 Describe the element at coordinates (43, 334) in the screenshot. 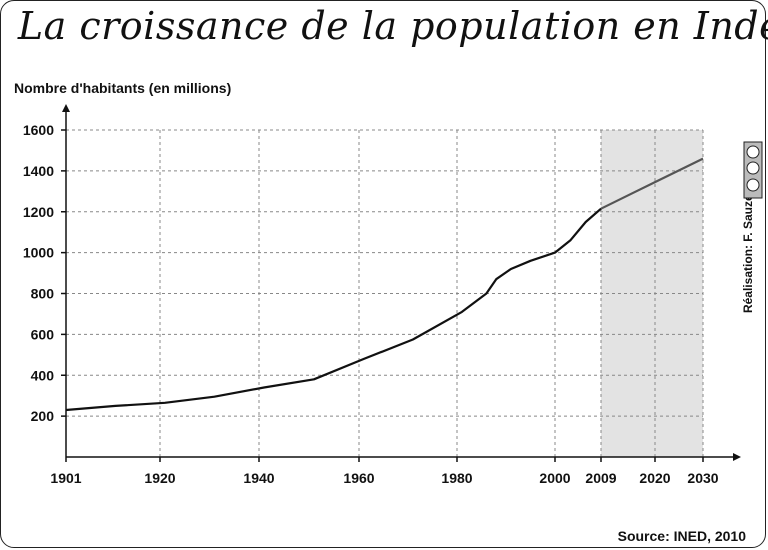

I see `y-tick-label: 600` at that location.